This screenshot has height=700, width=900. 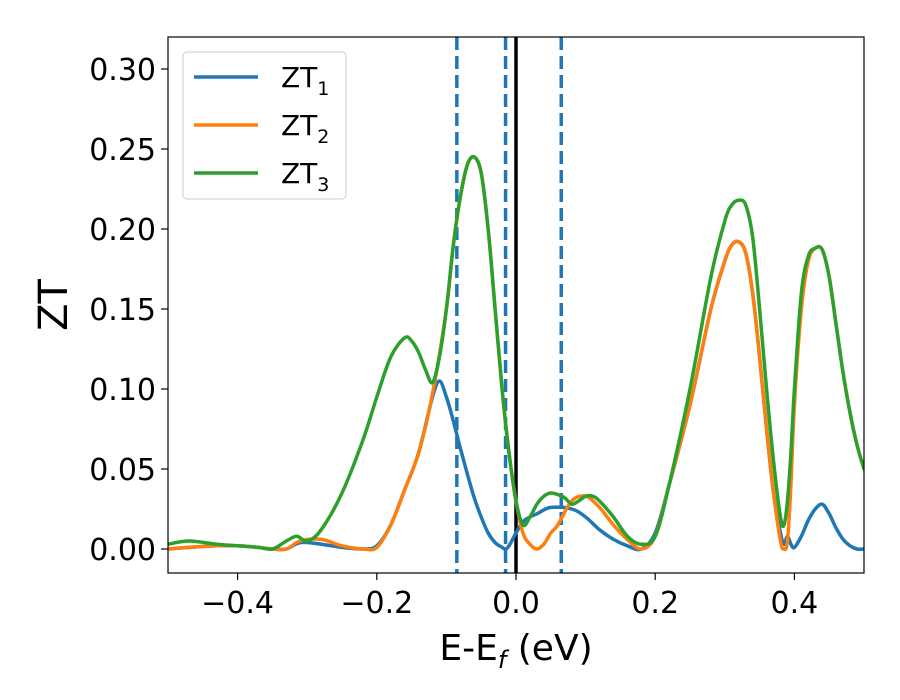 What do you see at coordinates (237, 603) in the screenshot?
I see `x-tick-label: −0.4` at bounding box center [237, 603].